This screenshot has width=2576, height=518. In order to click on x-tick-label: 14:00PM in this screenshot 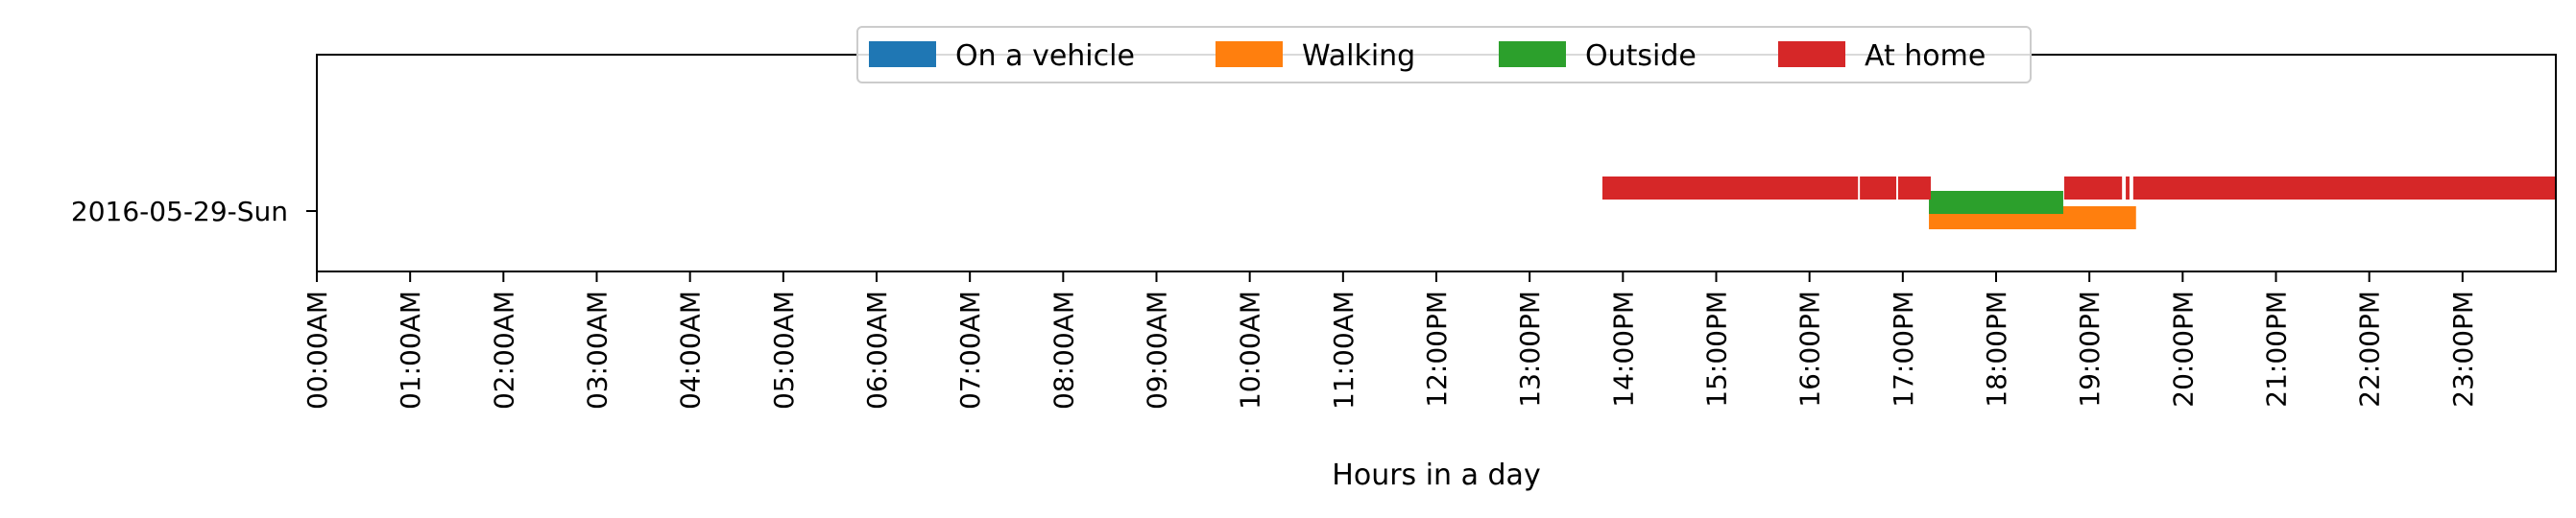, I will do `click(1623, 349)`.